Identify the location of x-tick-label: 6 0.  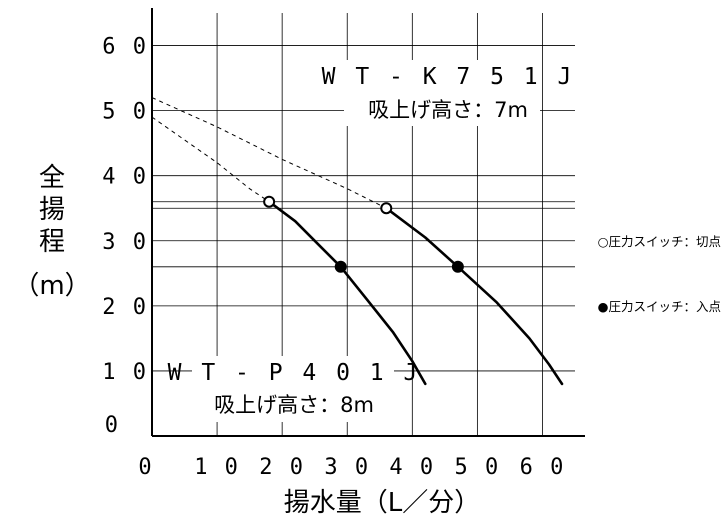
(543, 467).